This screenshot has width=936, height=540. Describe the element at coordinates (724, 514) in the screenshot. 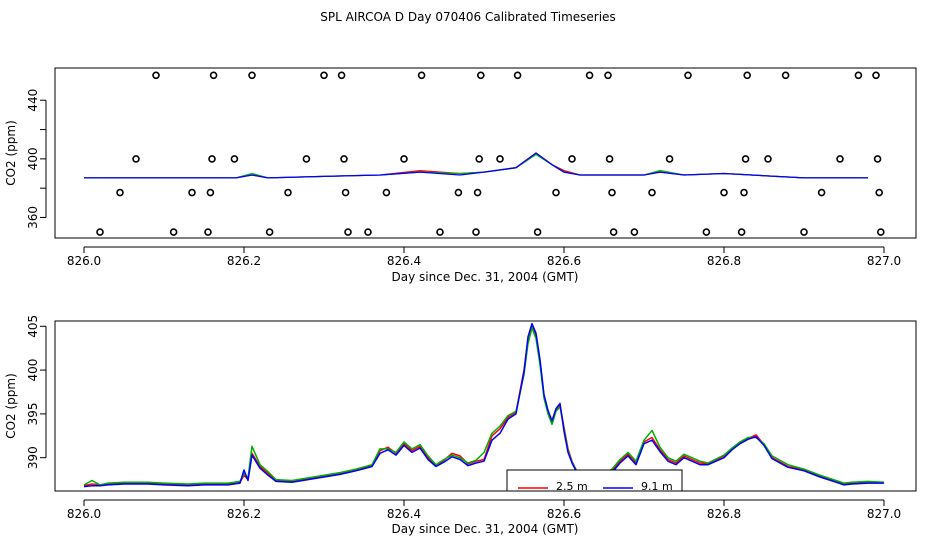

I see `bottom-x-tick-label: 826.8` at that location.